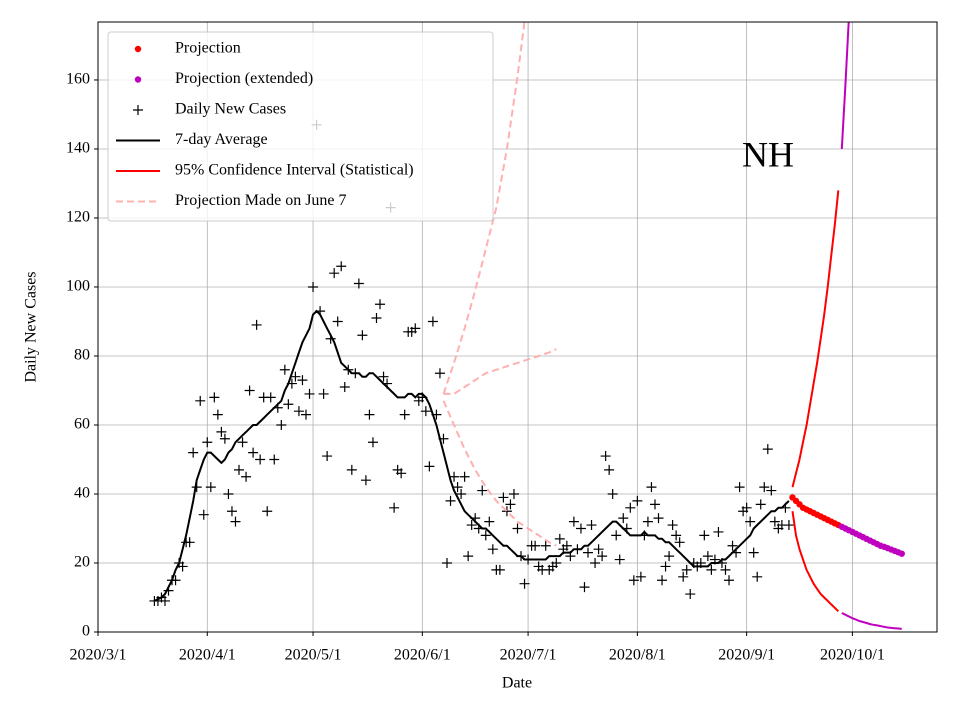  I want to click on legend-label: Projection, so click(208, 48).